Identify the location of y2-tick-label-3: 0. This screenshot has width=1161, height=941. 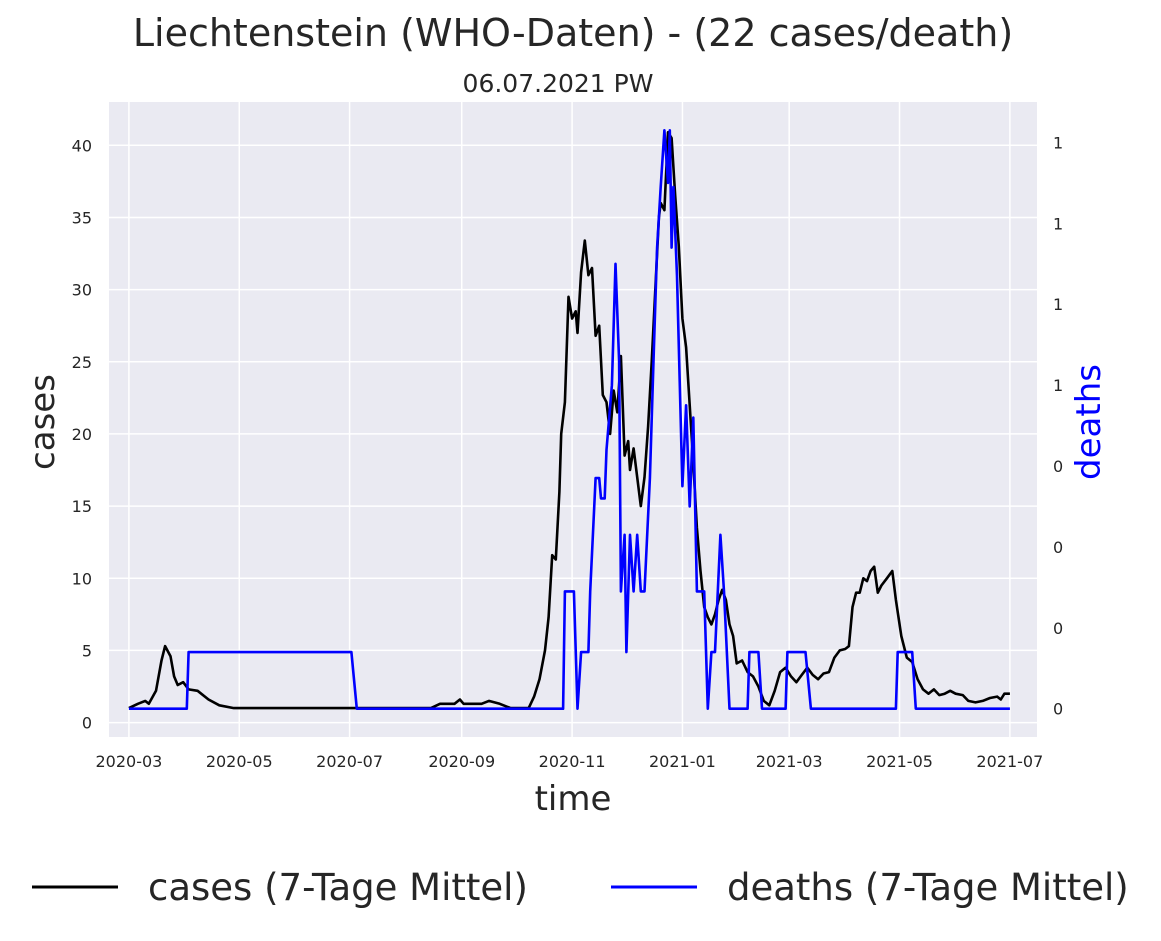
(1058, 466).